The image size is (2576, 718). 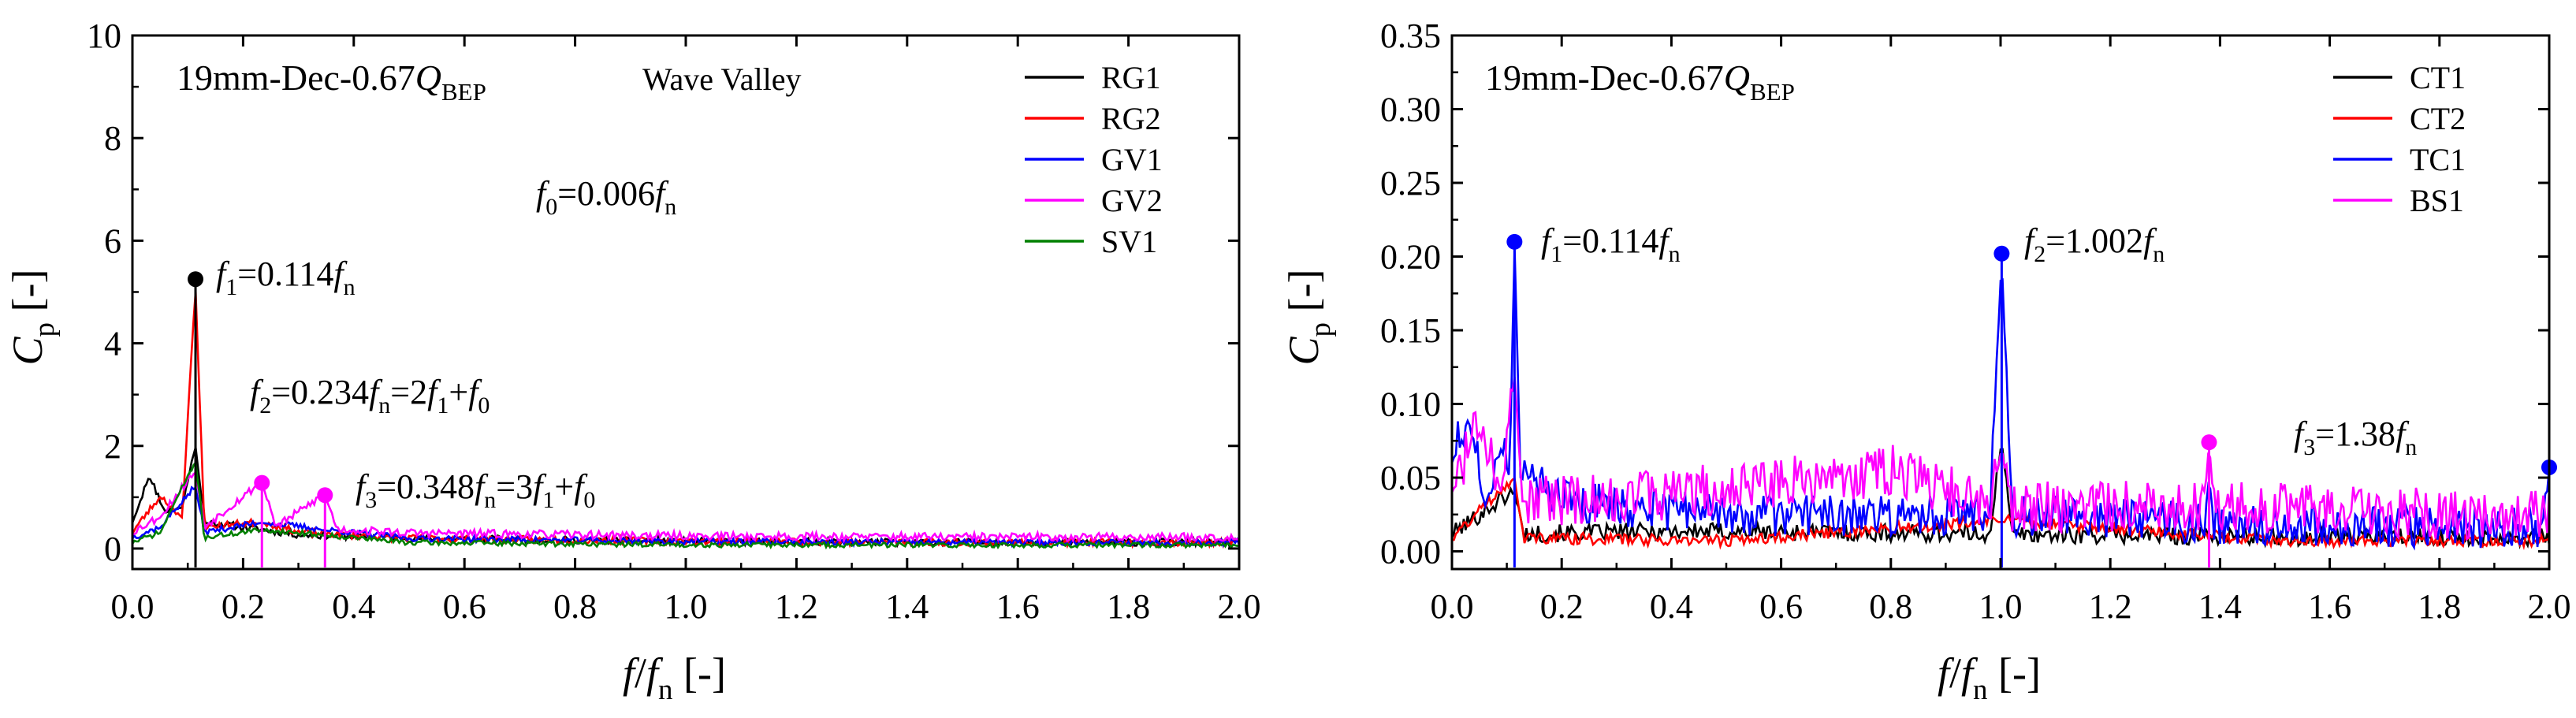 What do you see at coordinates (1410, 552) in the screenshot?
I see `y-tick-label: 0.00` at bounding box center [1410, 552].